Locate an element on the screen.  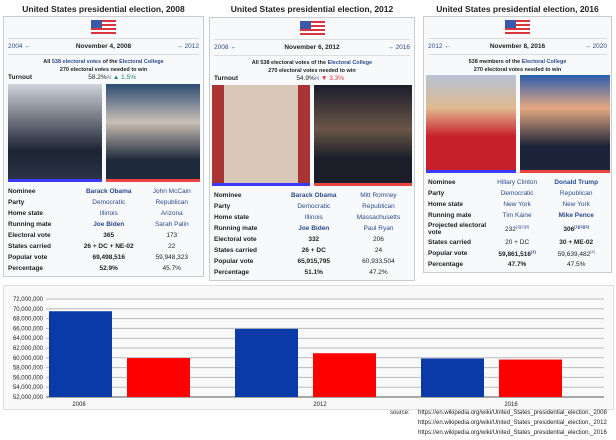
republican-value: Sarah Palin is located at coordinates (171, 224).